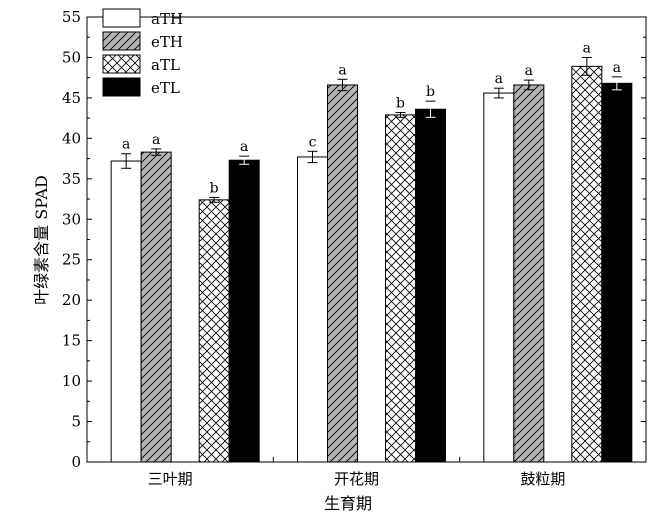 This screenshot has height=521, width=662. What do you see at coordinates (142, 52) in the screenshot?
I see `legend: aTH eTH aTL eTL` at bounding box center [142, 52].